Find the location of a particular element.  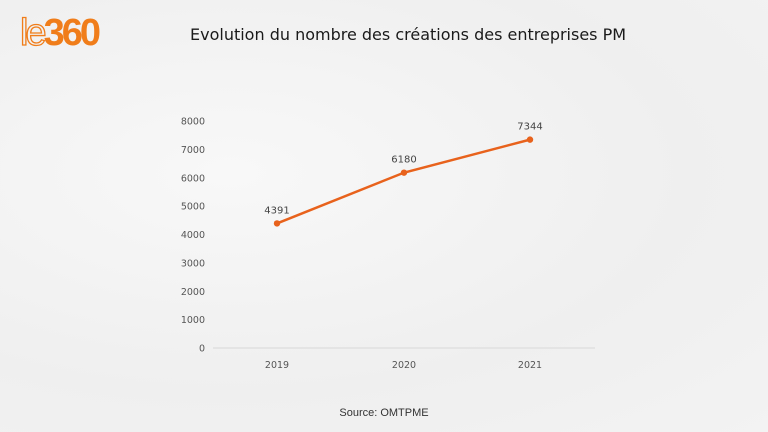

le360-logo: le360 is located at coordinates (60, 33).